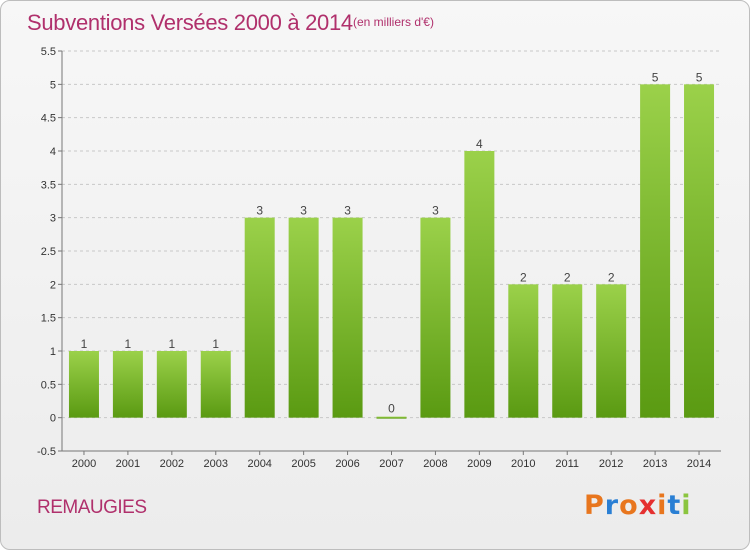 The width and height of the screenshot is (750, 550). Describe the element at coordinates (53, 285) in the screenshot. I see `y-tick-label: 2` at that location.